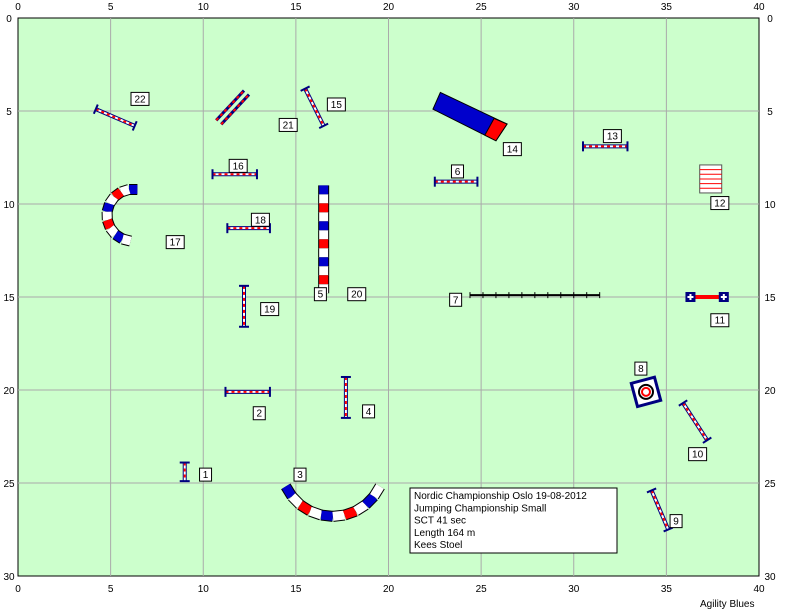 Image resolution: width=800 pixels, height=610 pixels. I want to click on obstacle-number-text: 22, so click(140, 99).